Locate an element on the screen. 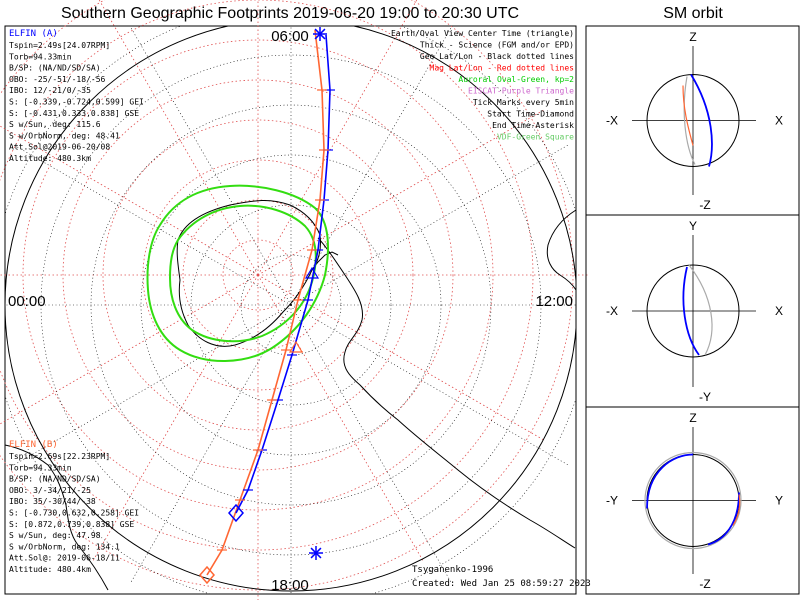 This screenshot has width=800, height=600. sm-orbit-panel: Y -Y -X X is located at coordinates (692, 311).